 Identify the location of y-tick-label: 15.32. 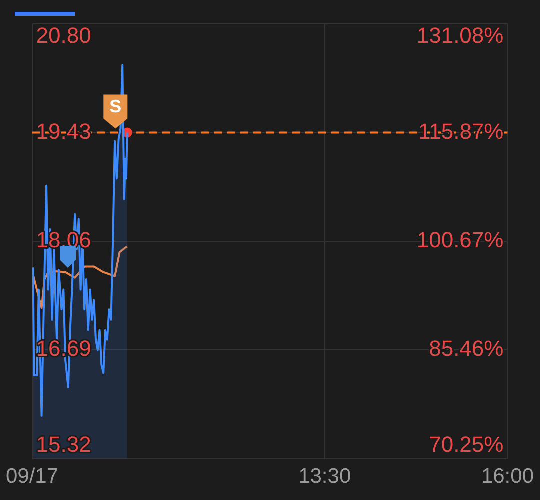
(64, 444).